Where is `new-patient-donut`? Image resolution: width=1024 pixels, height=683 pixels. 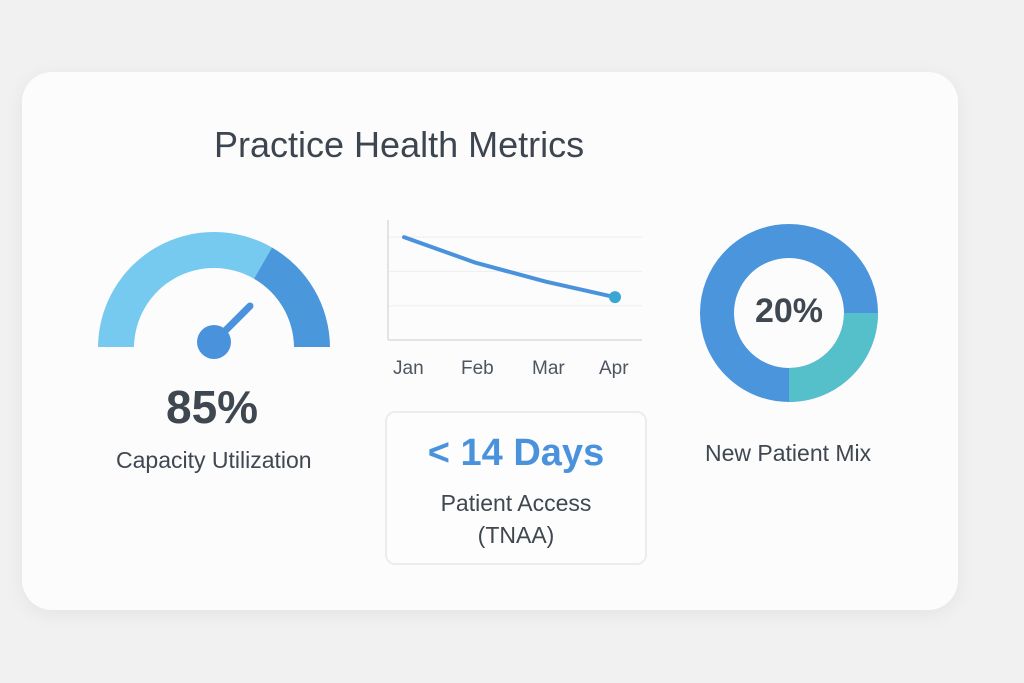 new-patient-donut is located at coordinates (789, 313).